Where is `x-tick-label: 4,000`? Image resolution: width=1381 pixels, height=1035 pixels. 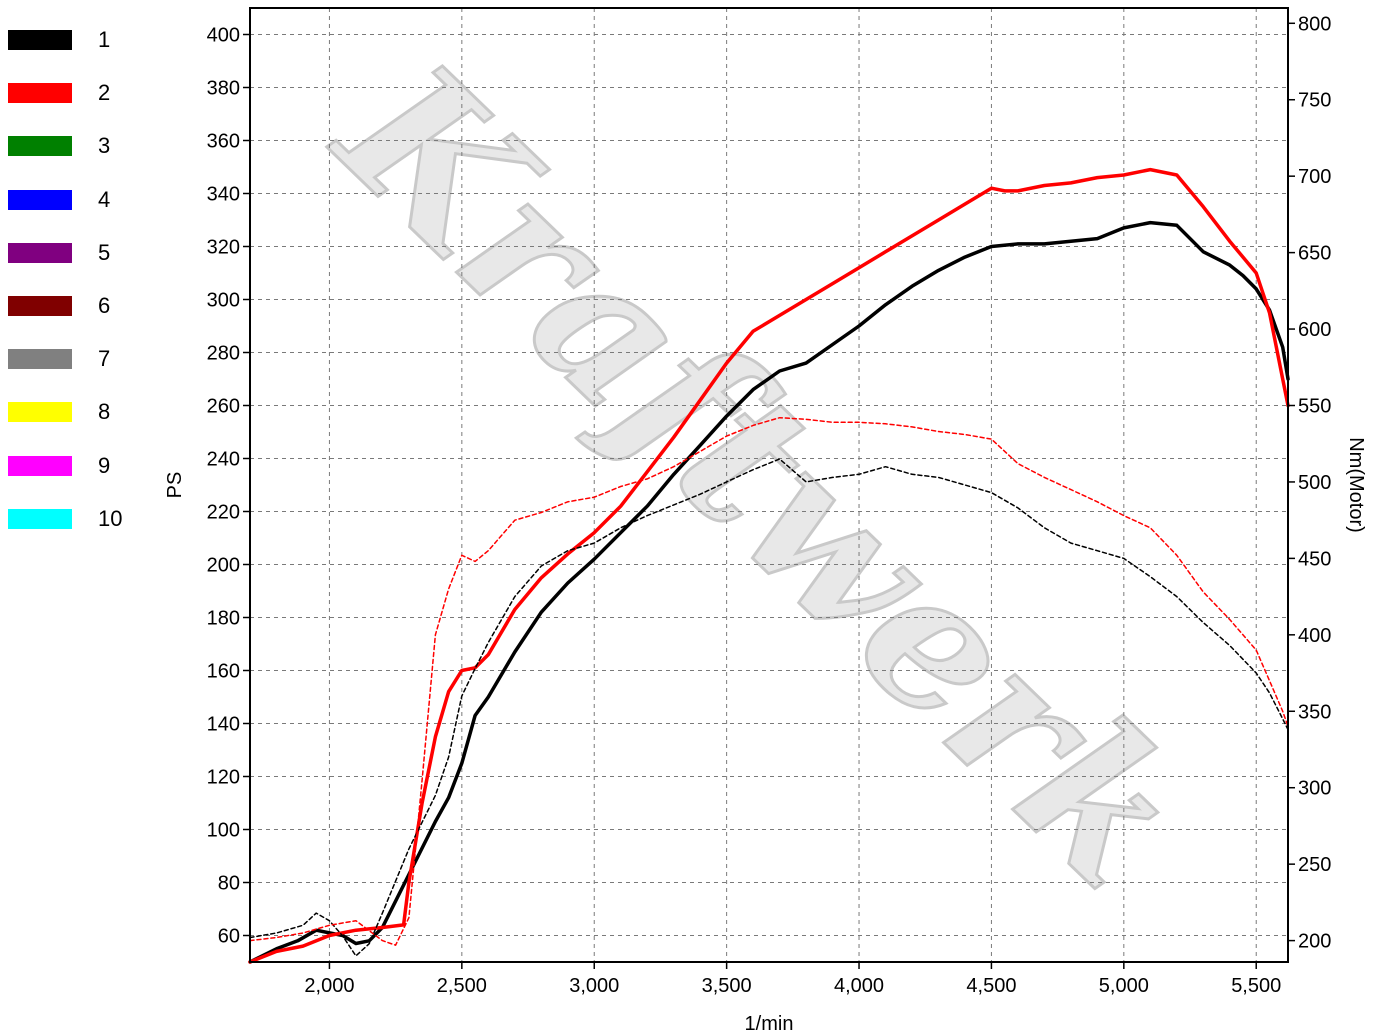 x-tick-label: 4,000 is located at coordinates (859, 986).